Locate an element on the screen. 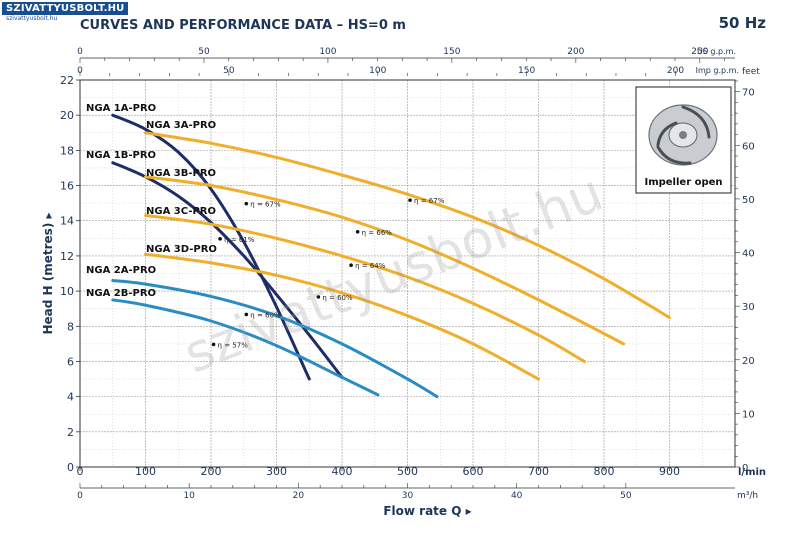  m3h-tick-label: 50 is located at coordinates (626, 496).